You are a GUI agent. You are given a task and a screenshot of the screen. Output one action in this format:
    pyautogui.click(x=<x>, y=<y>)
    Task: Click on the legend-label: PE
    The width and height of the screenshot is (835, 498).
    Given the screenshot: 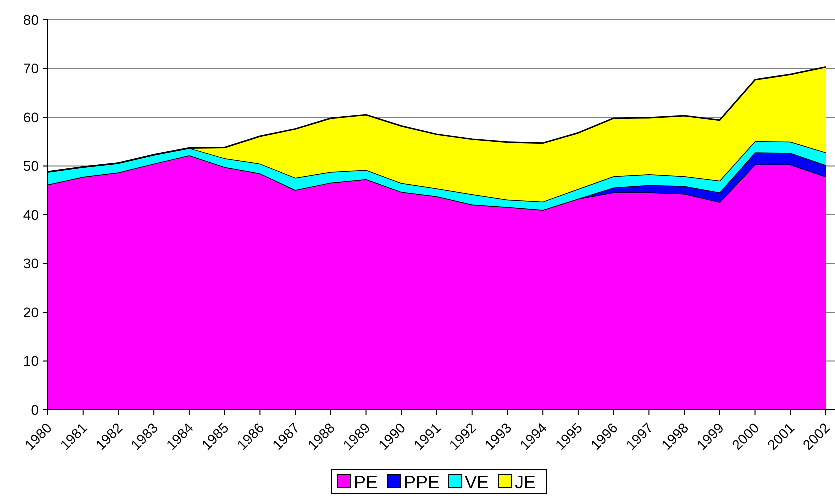 What is the action you would take?
    pyautogui.click(x=366, y=482)
    